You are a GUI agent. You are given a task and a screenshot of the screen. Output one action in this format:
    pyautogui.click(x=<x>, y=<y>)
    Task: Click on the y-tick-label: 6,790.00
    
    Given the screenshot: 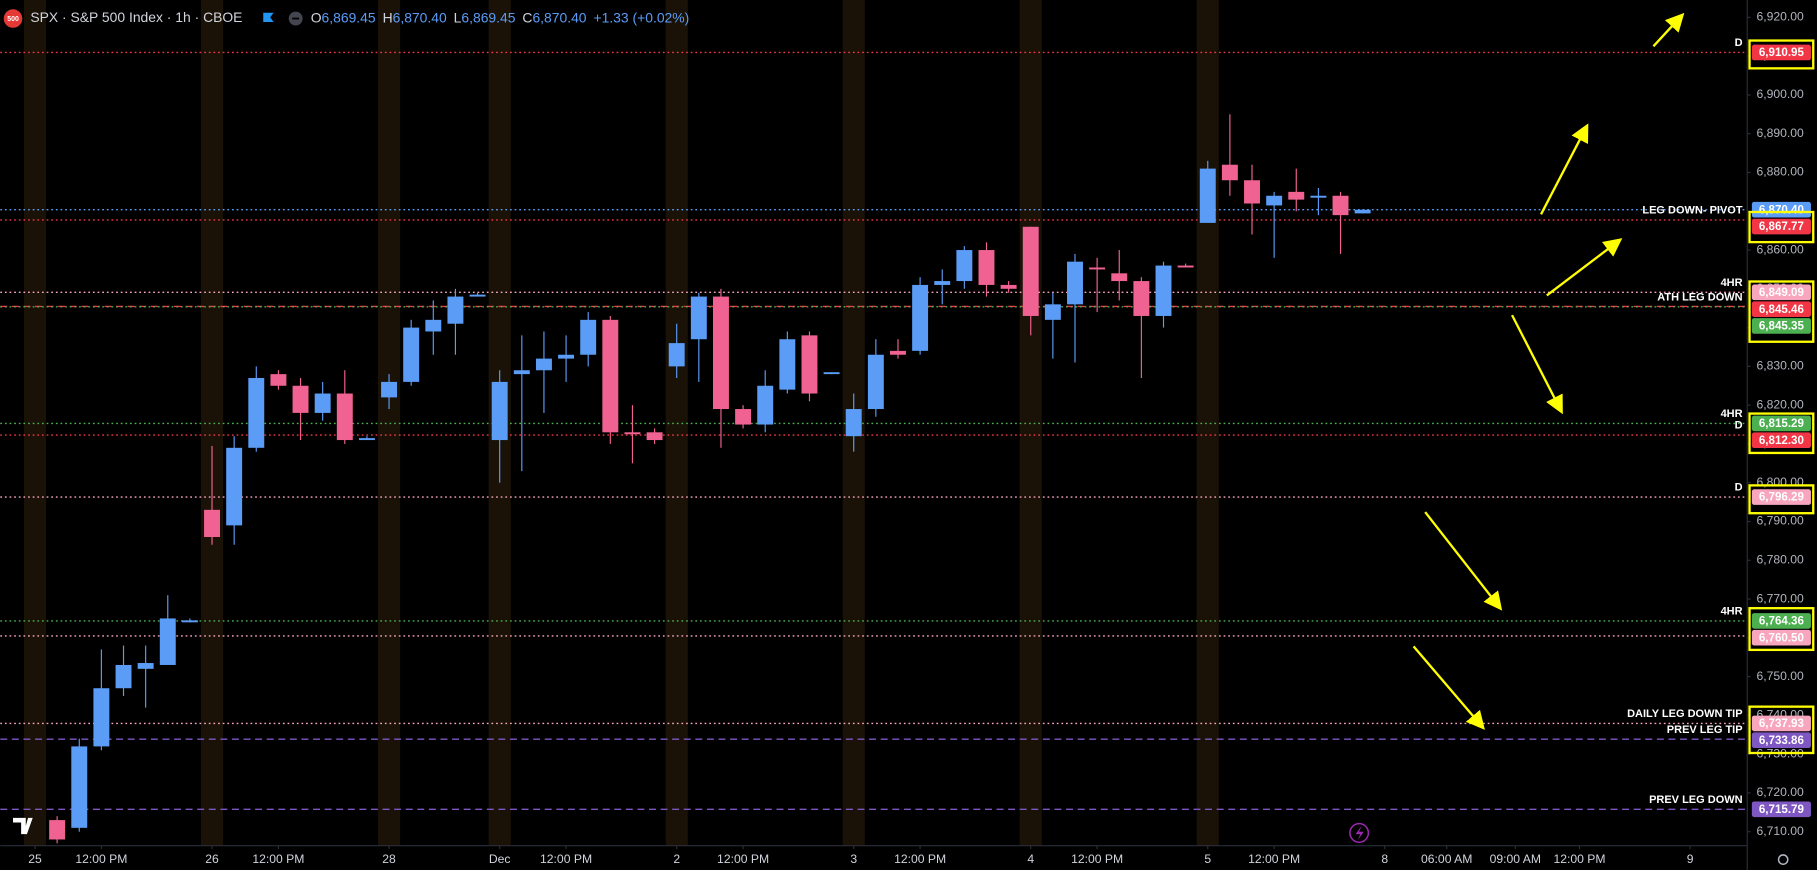 What is the action you would take?
    pyautogui.click(x=1780, y=521)
    